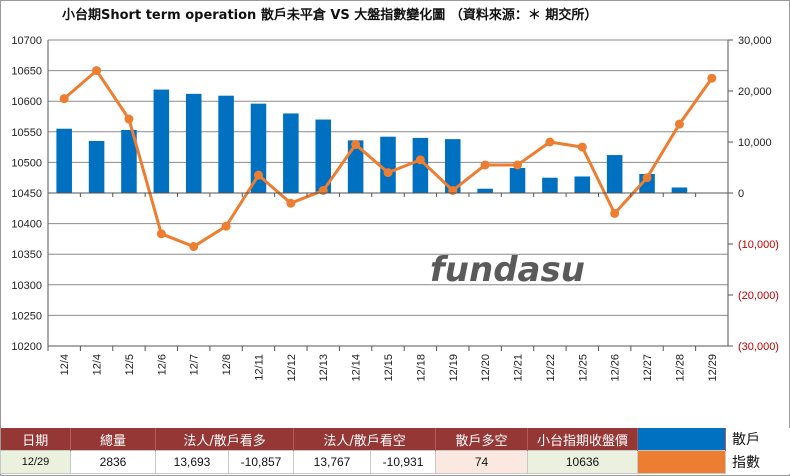 This screenshot has height=476, width=790. I want to click on left-tick-label: 10300, so click(26, 286).